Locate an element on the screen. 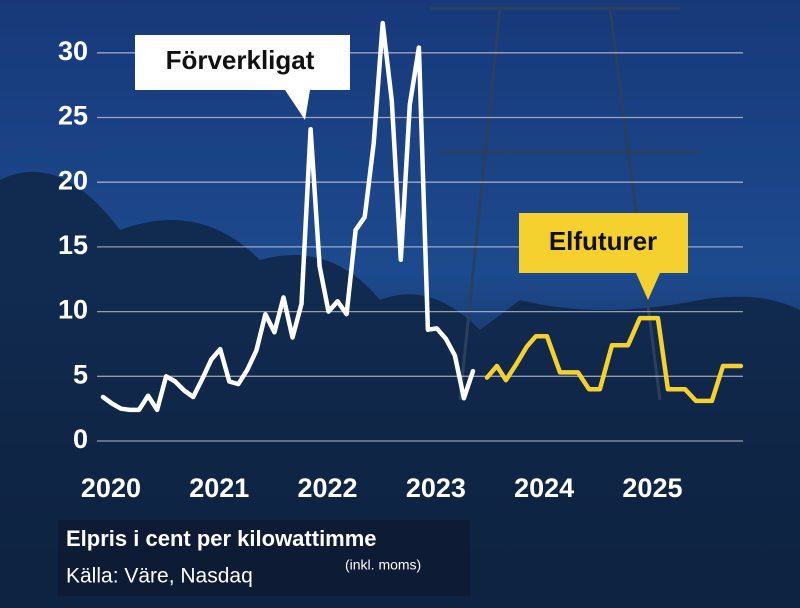  y-tick-label: 30 is located at coordinates (73, 51).